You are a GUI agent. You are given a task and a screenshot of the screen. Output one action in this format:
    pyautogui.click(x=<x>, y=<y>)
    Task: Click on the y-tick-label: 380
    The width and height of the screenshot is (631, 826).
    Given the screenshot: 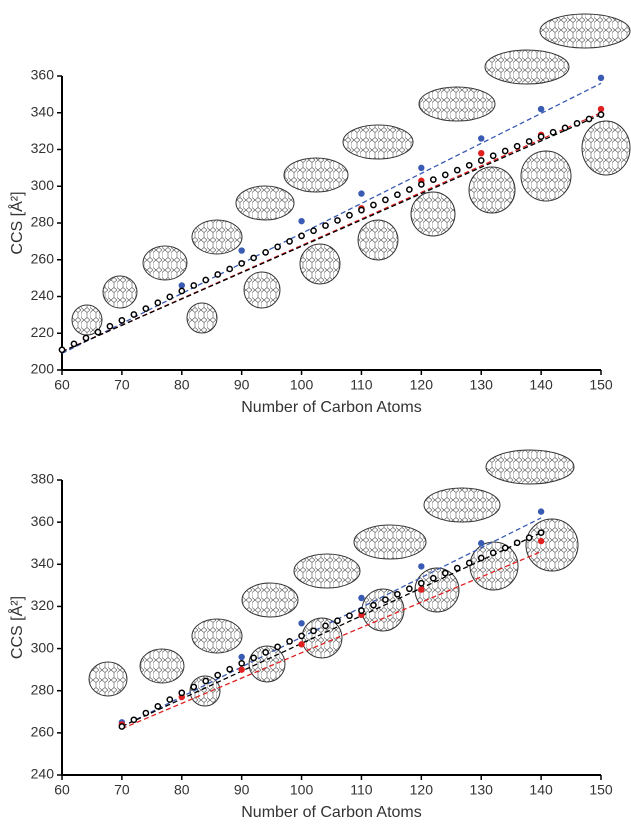 What is the action you would take?
    pyautogui.click(x=43, y=479)
    